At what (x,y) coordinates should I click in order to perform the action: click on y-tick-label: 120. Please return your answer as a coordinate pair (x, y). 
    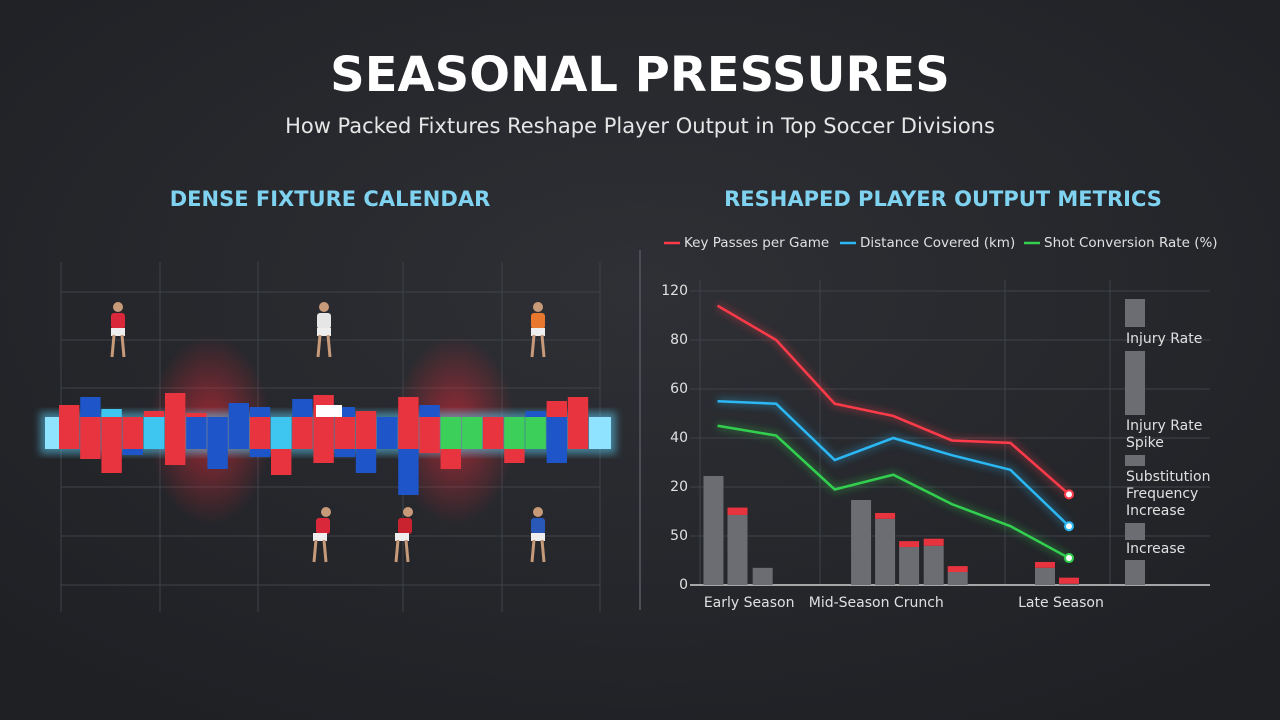
    Looking at the image, I should click on (674, 291).